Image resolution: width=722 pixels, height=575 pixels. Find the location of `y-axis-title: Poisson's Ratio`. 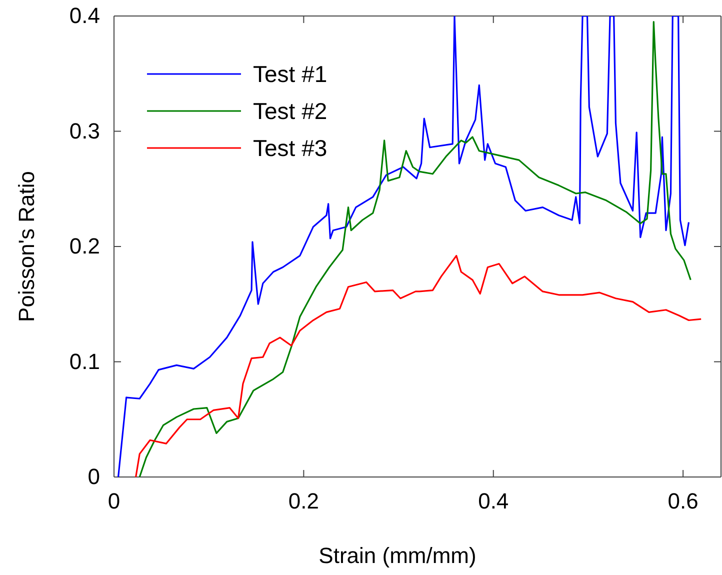

y-axis-title: Poisson's Ratio is located at coordinates (26, 246).